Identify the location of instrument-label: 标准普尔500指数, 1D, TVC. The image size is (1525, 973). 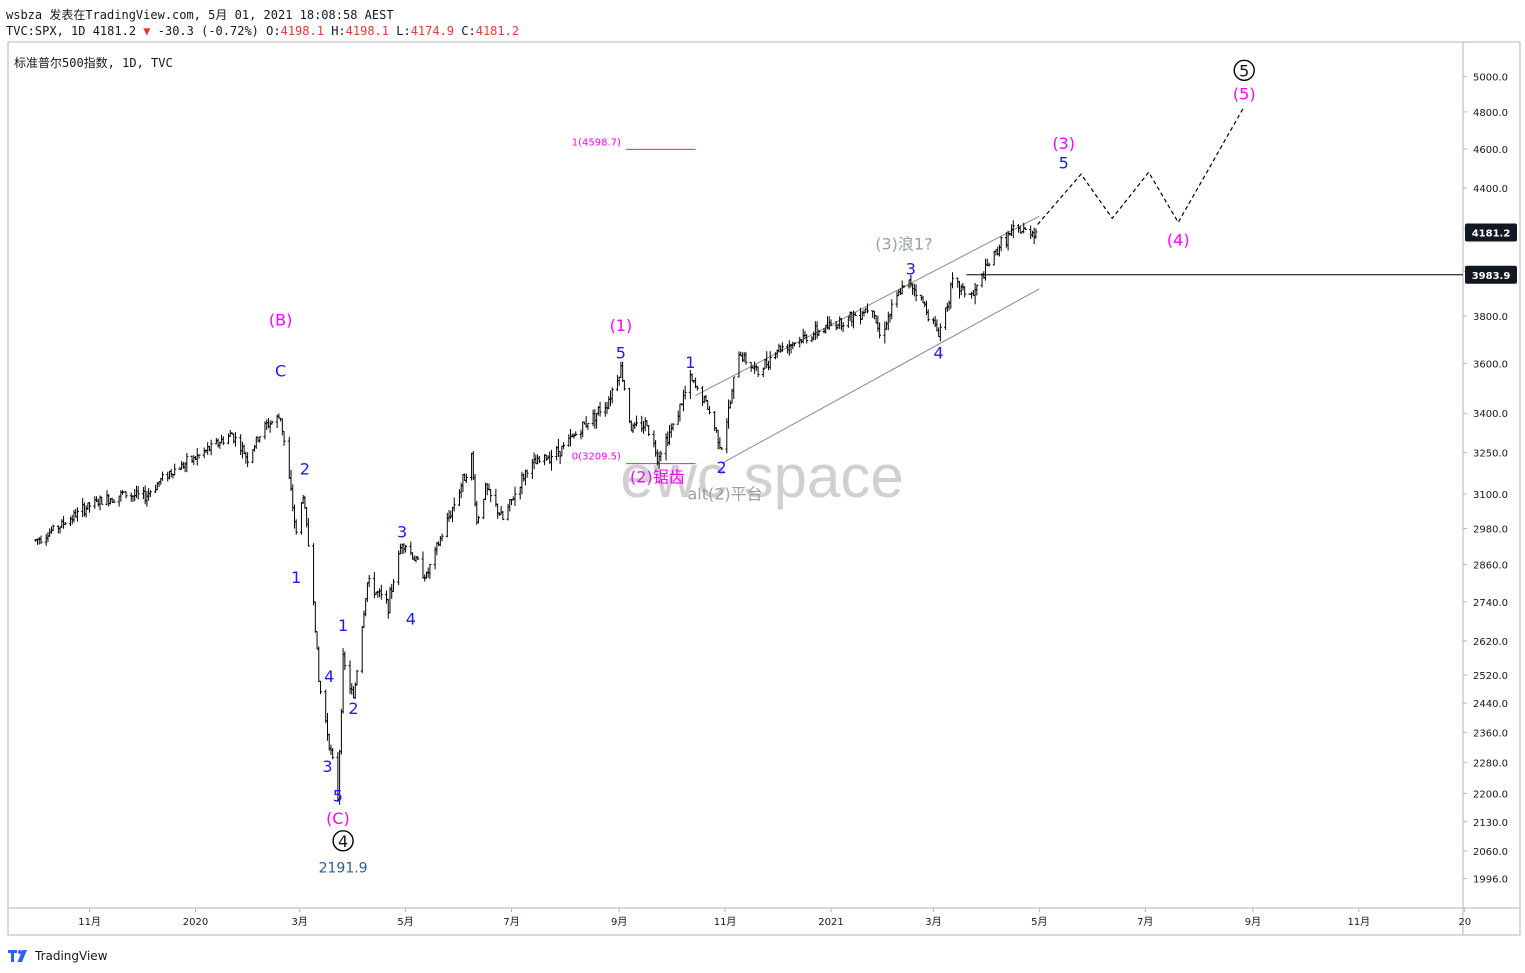
(93, 63).